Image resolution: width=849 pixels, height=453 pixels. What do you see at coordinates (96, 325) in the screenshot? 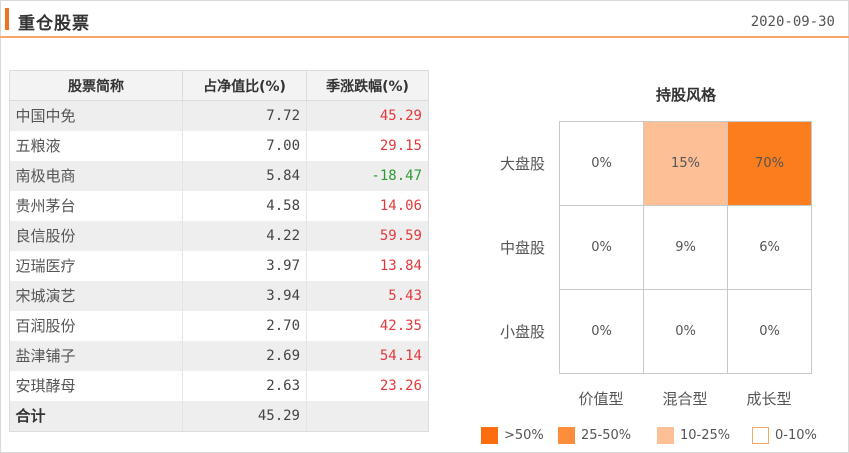
I see `stock-name: 百润股份` at bounding box center [96, 325].